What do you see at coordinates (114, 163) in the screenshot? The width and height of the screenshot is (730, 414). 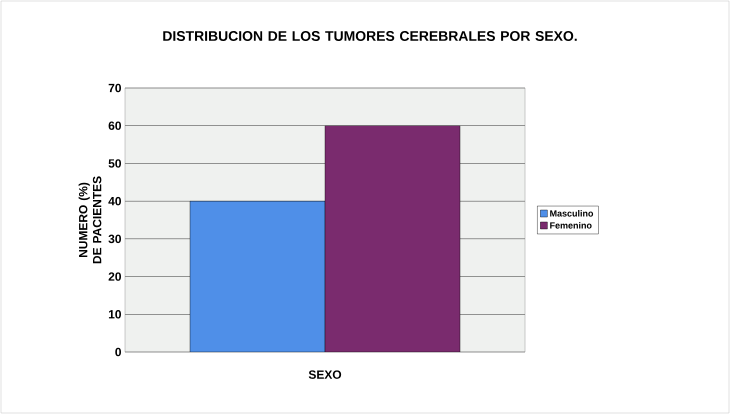 I see `y-tick-label: 50` at bounding box center [114, 163].